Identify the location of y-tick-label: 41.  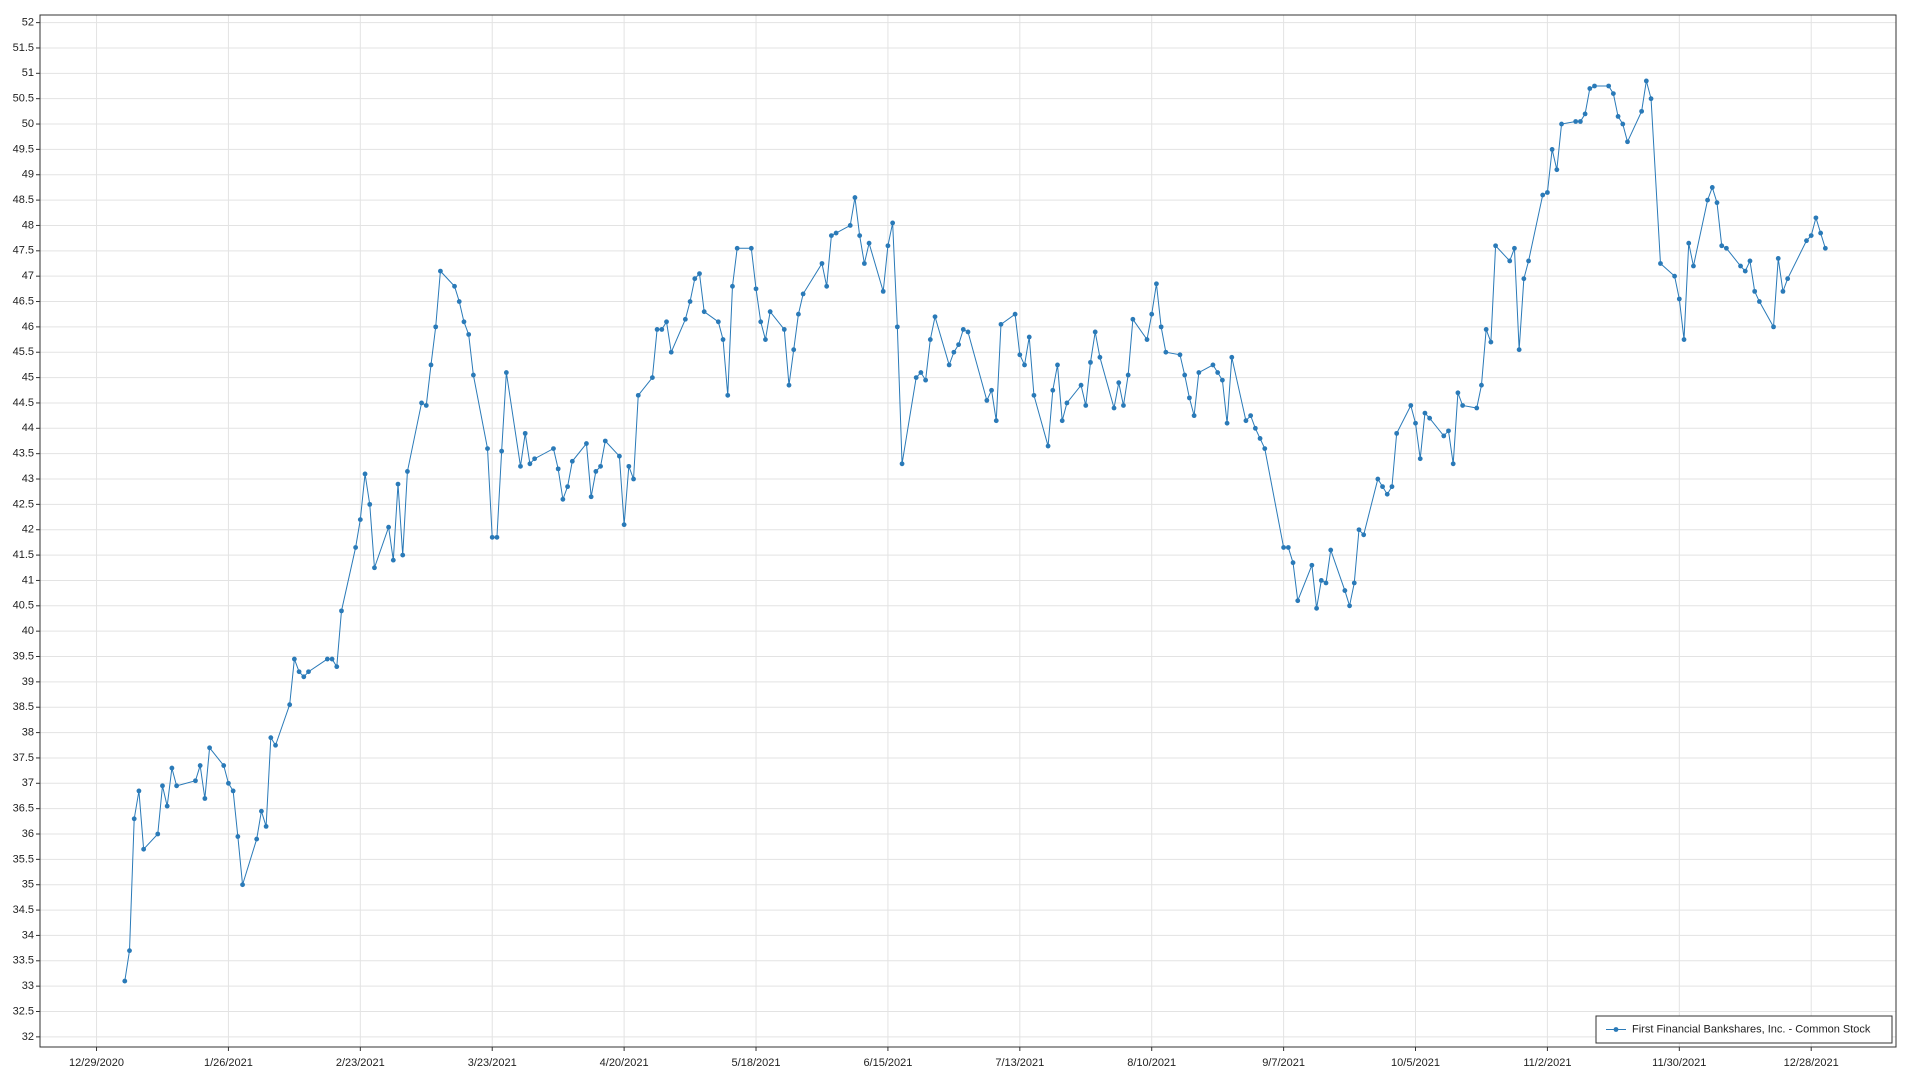
(28, 580).